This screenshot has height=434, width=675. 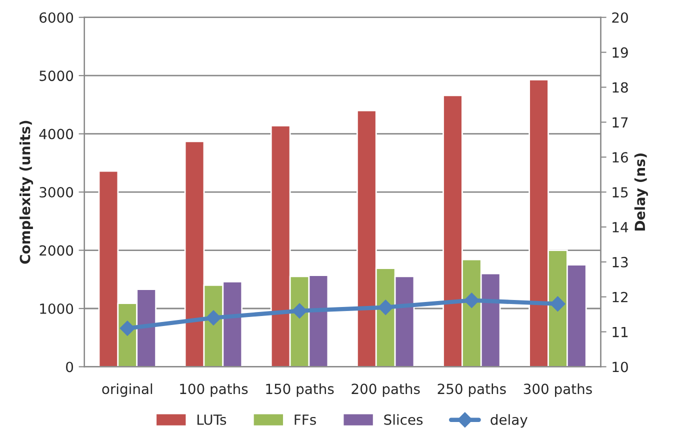 What do you see at coordinates (57, 76) in the screenshot?
I see `y-tick-label: 5000` at bounding box center [57, 76].